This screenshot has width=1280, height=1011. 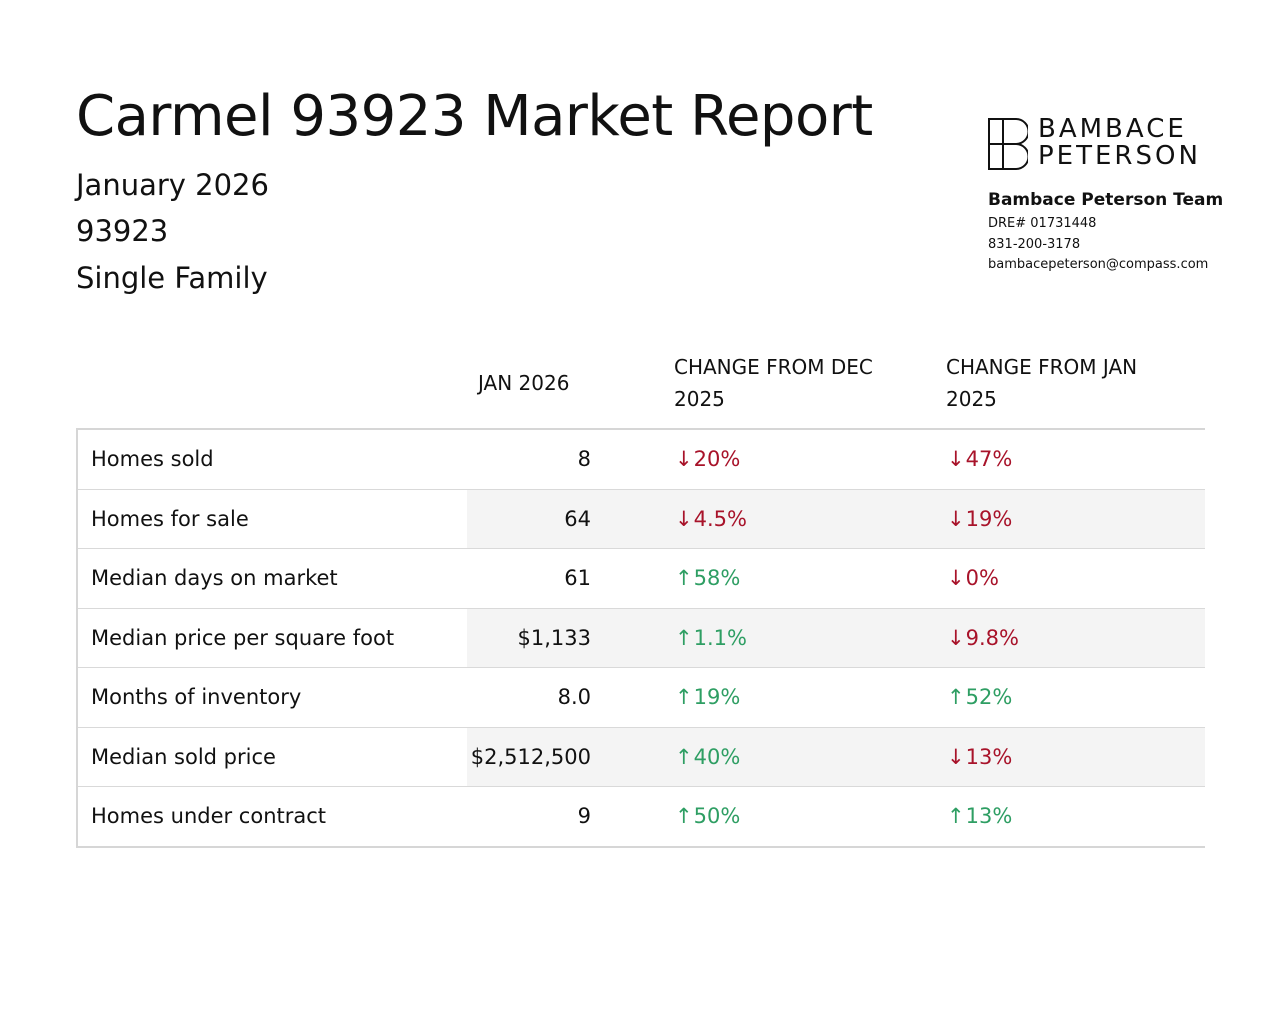 What do you see at coordinates (122, 231) in the screenshot?
I see `report-zip: 93923` at bounding box center [122, 231].